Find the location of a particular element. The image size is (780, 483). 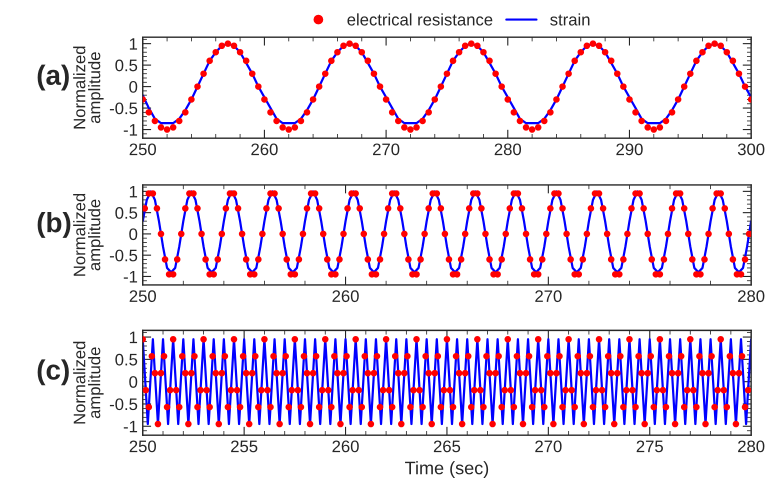

x-tick-label: 275 is located at coordinates (649, 446).